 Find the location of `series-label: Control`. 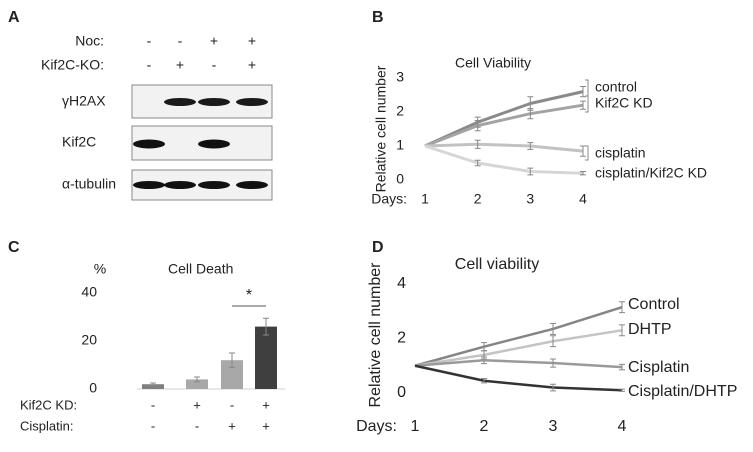

series-label: Control is located at coordinates (654, 304).